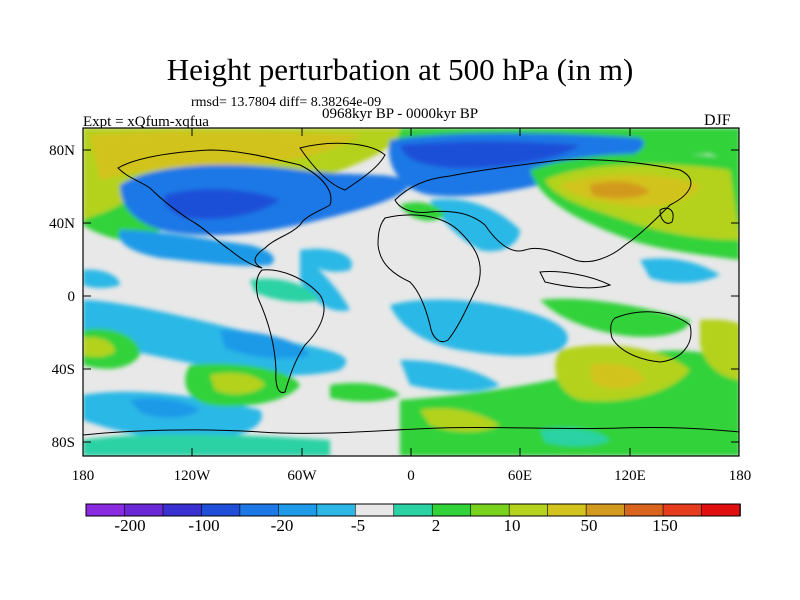  Describe the element at coordinates (286, 102) in the screenshot. I see `stats-text: rmsd= 13.7804 diff= 8.38264e-09` at that location.